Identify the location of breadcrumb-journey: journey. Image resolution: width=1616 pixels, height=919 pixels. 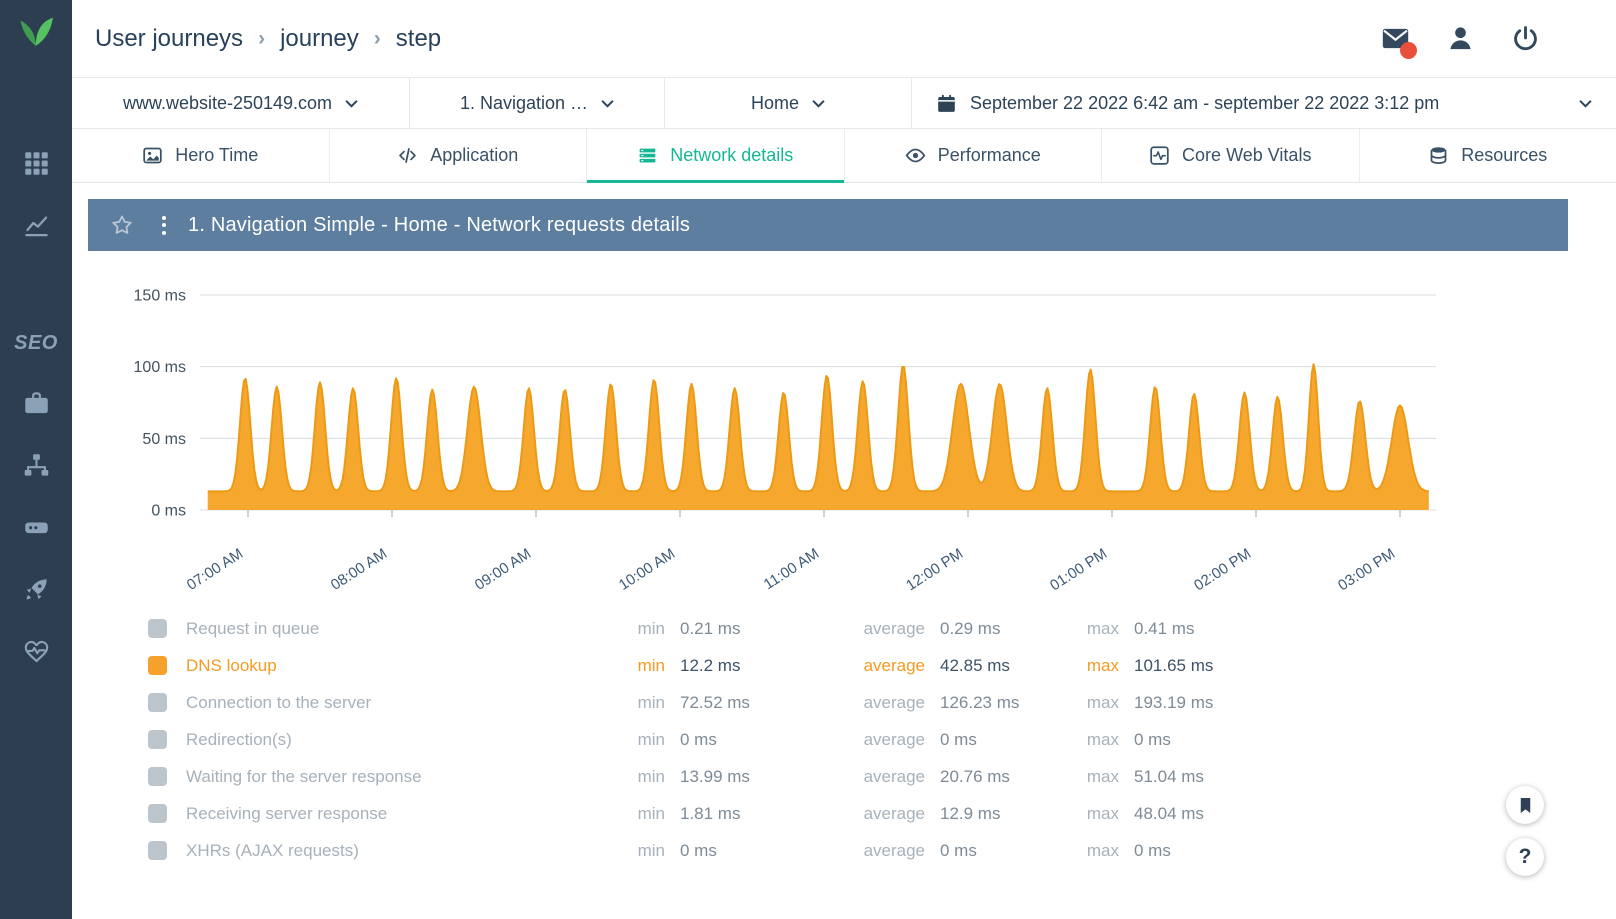
(319, 38).